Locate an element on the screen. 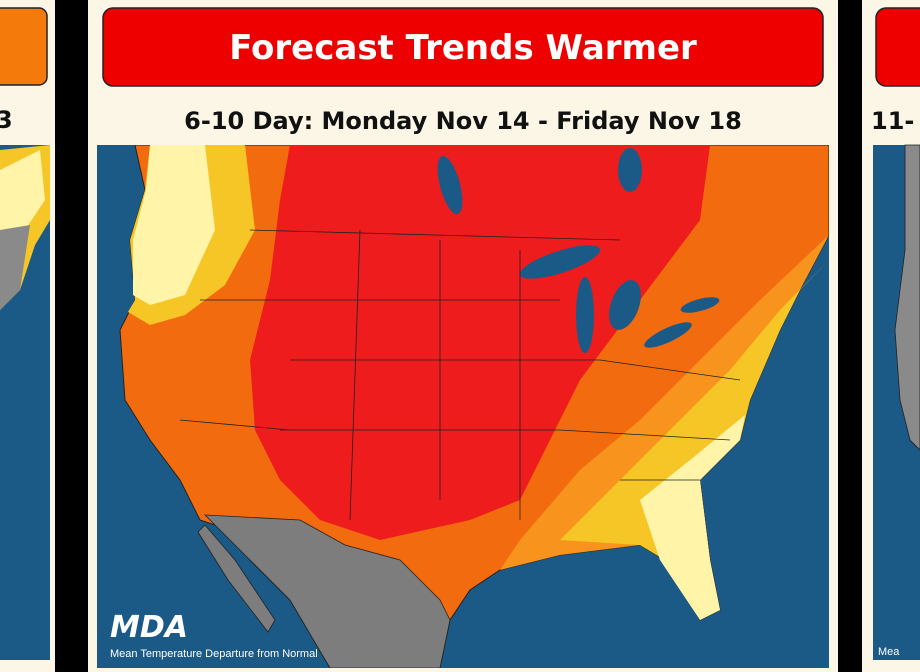 The height and width of the screenshot is (672, 920). map-mexico is located at coordinates (327, 591).